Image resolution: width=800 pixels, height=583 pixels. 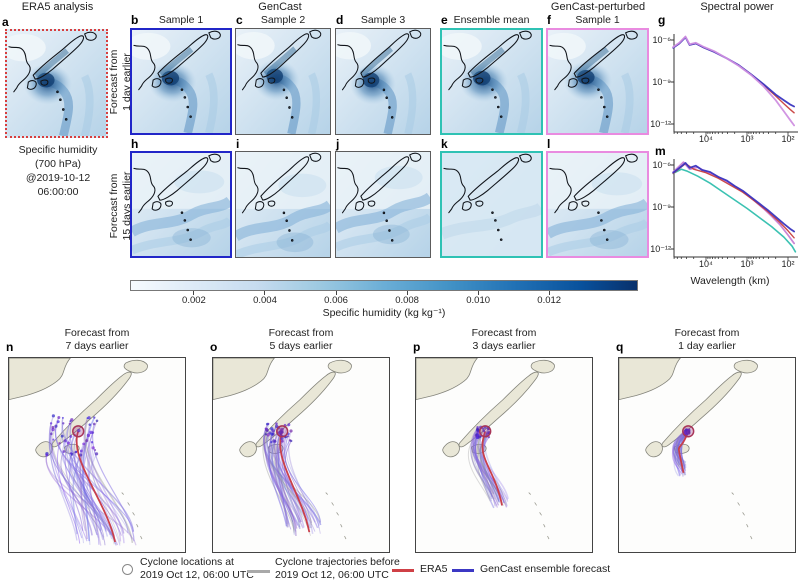 What do you see at coordinates (283, 204) in the screenshot?
I see `map-gencast-sample2-15day` at bounding box center [283, 204].